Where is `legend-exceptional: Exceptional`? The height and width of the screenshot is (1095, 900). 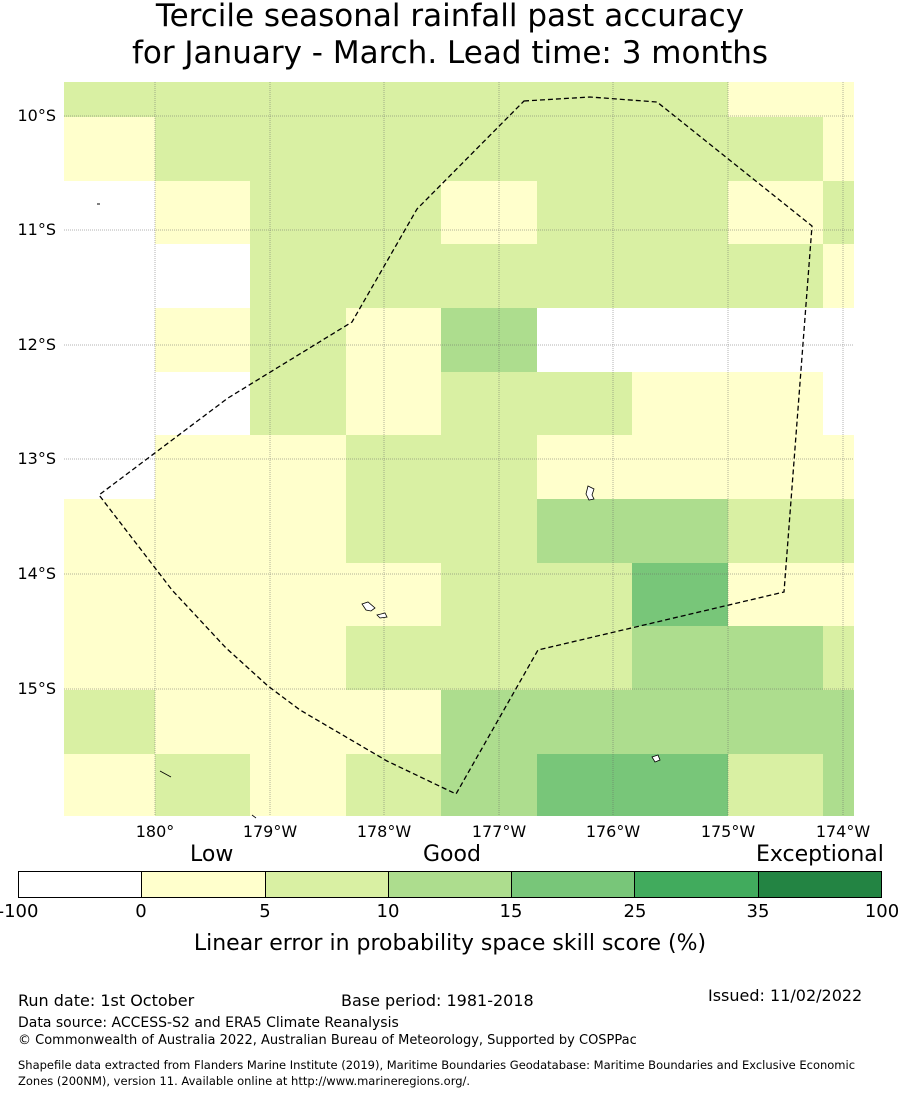
legend-exceptional: Exceptional is located at coordinates (820, 854).